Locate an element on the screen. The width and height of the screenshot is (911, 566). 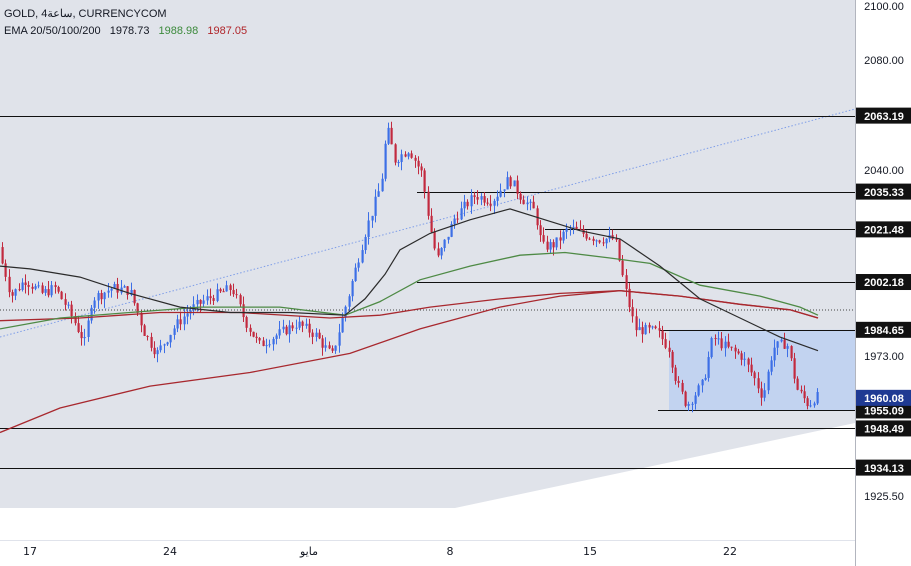
ema20-value: 1978.73 is located at coordinates (129, 31).